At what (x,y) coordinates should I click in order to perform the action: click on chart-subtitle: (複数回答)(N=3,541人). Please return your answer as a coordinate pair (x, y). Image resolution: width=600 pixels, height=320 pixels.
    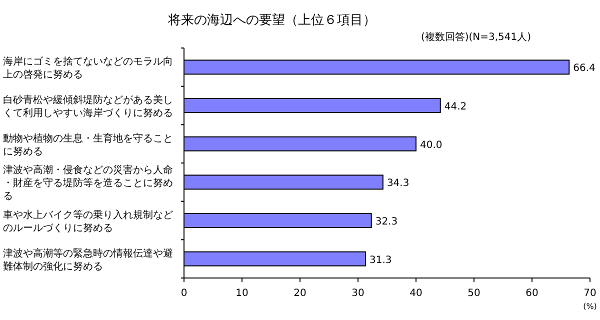
    Looking at the image, I should click on (476, 37).